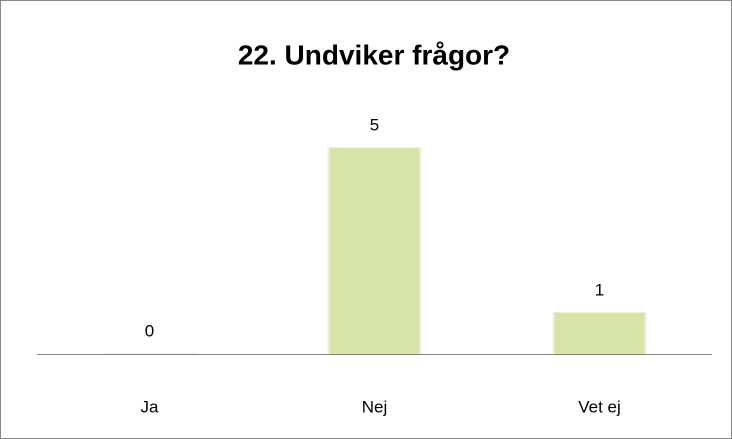 This screenshot has width=732, height=439. I want to click on data-label: 1, so click(599, 289).